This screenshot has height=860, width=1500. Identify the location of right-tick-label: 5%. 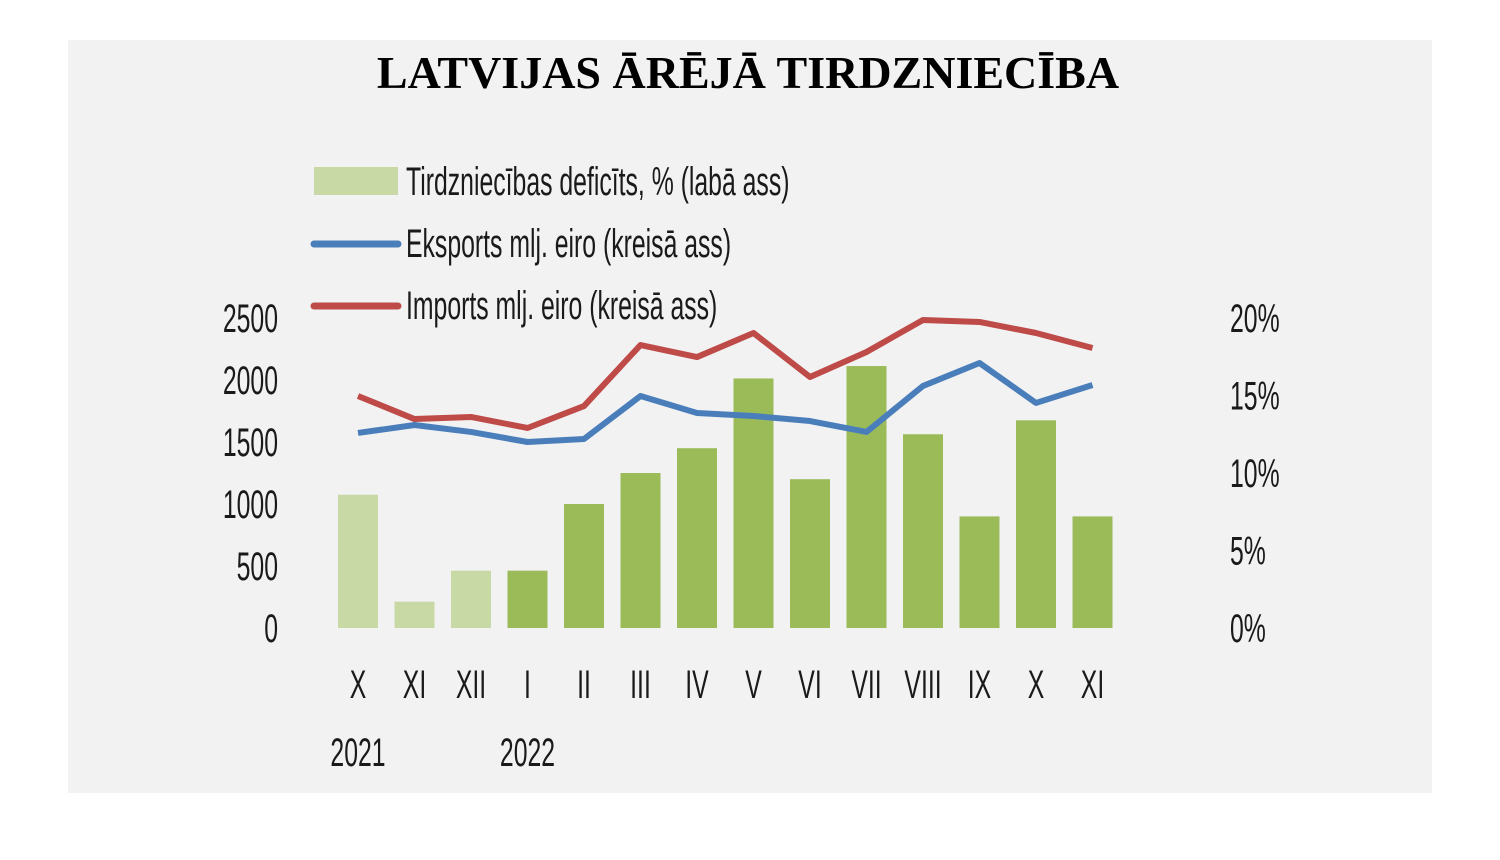
(1248, 552).